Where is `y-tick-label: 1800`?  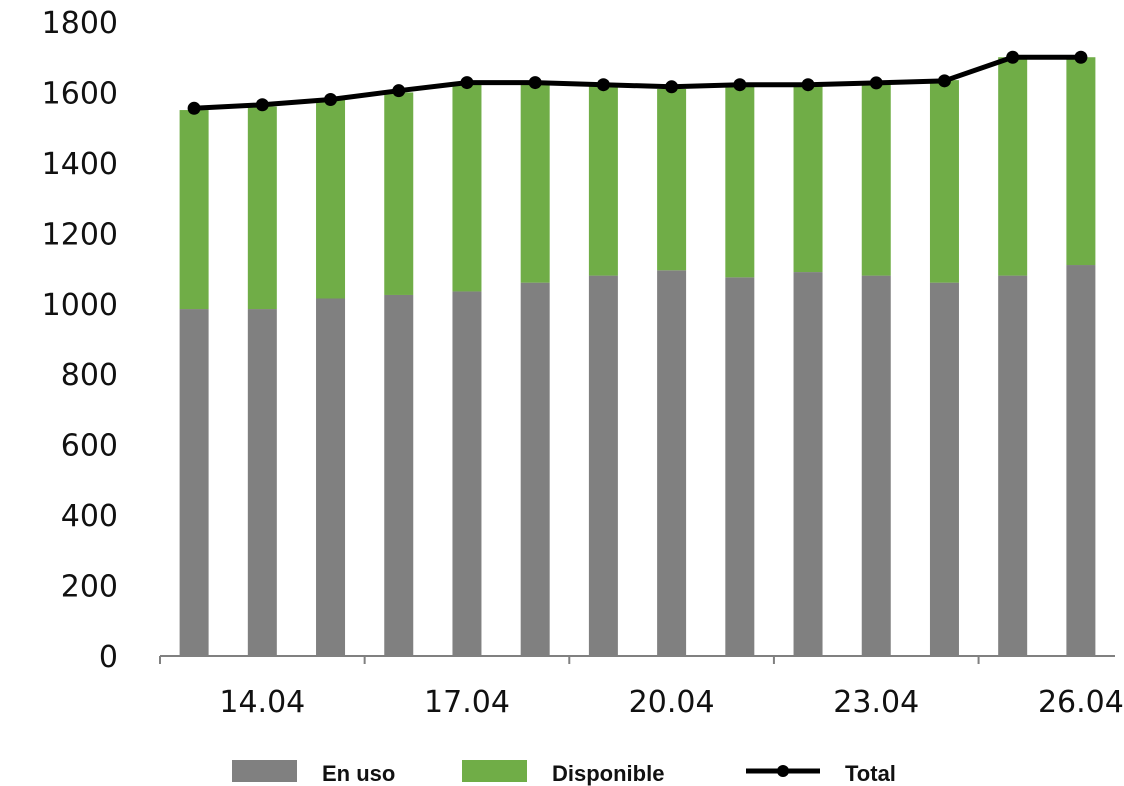
y-tick-label: 1800 is located at coordinates (80, 23).